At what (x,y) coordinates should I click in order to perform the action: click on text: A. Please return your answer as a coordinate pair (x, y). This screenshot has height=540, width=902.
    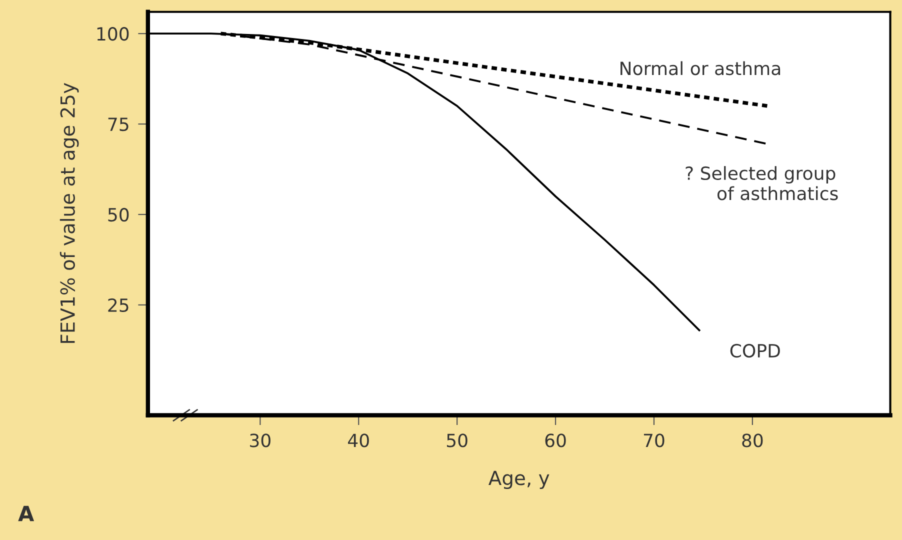
    Looking at the image, I should click on (26, 514).